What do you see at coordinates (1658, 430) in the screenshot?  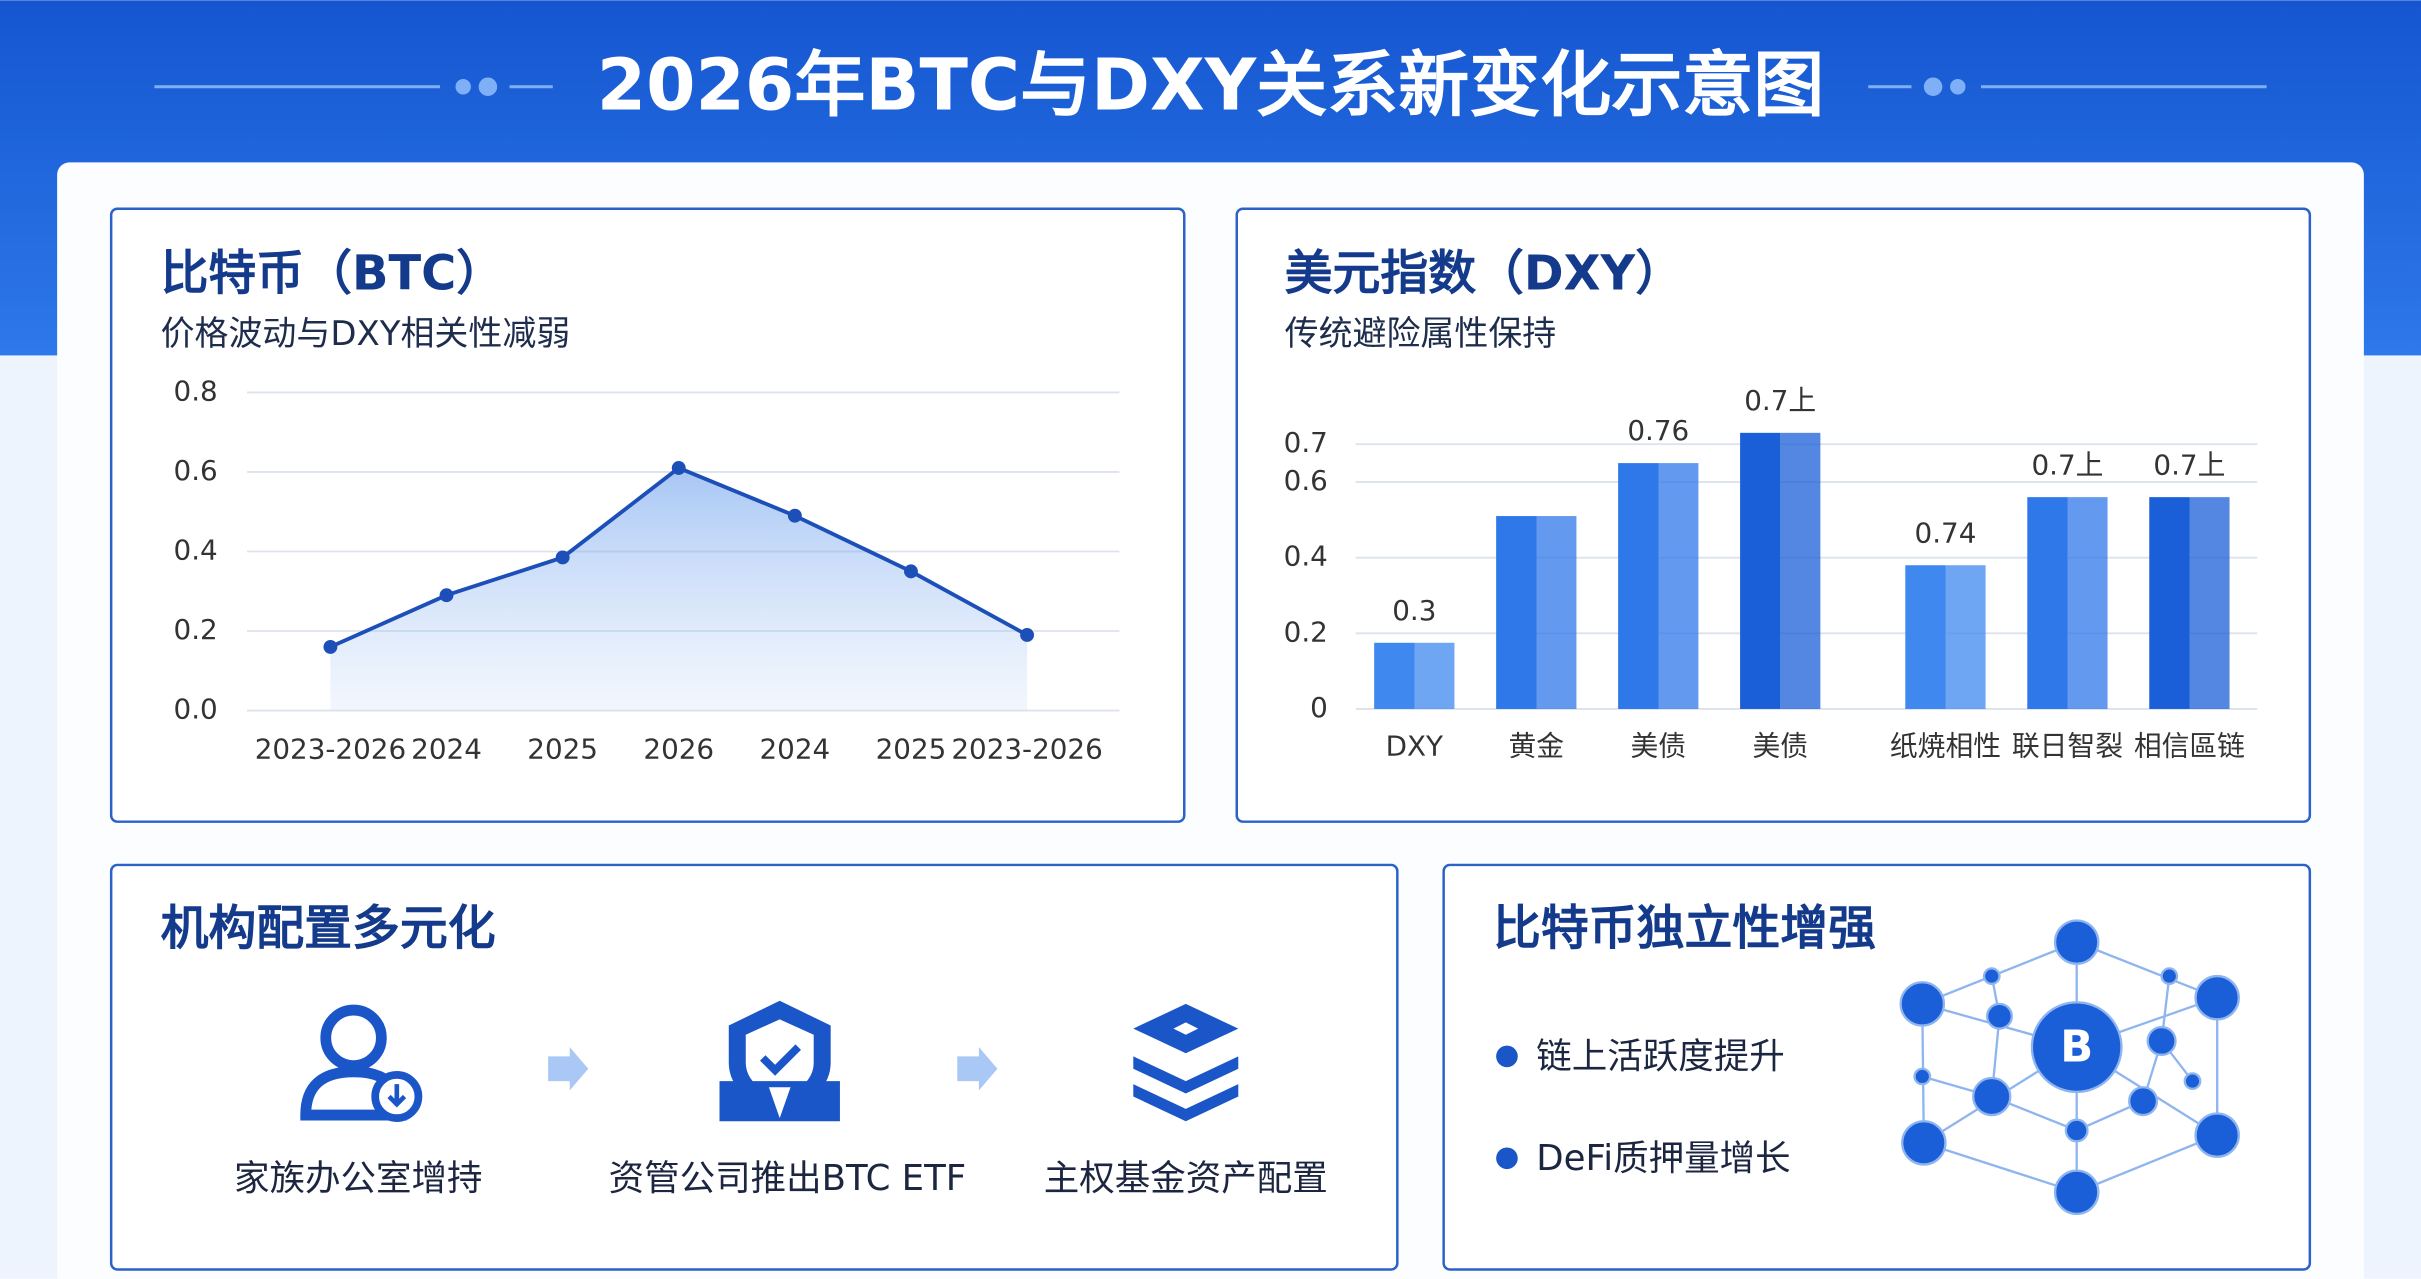 I see `bar-label: 0.76` at bounding box center [1658, 430].